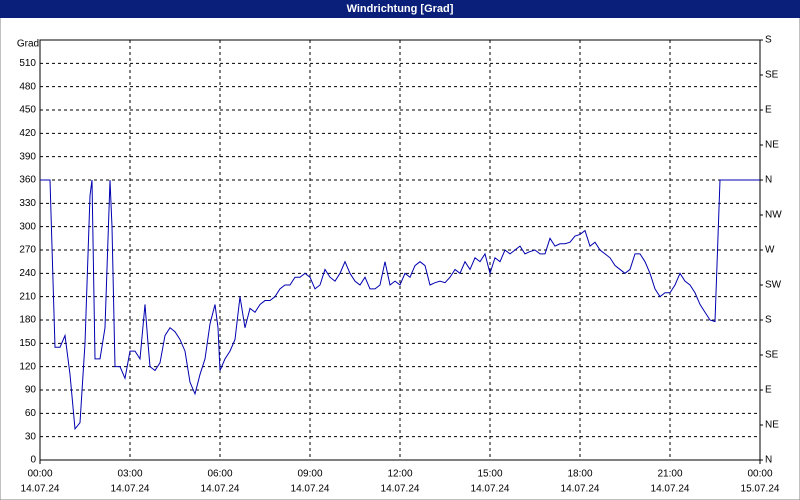 The width and height of the screenshot is (800, 500). Describe the element at coordinates (27, 156) in the screenshot. I see `y-tick-label: 390` at that location.